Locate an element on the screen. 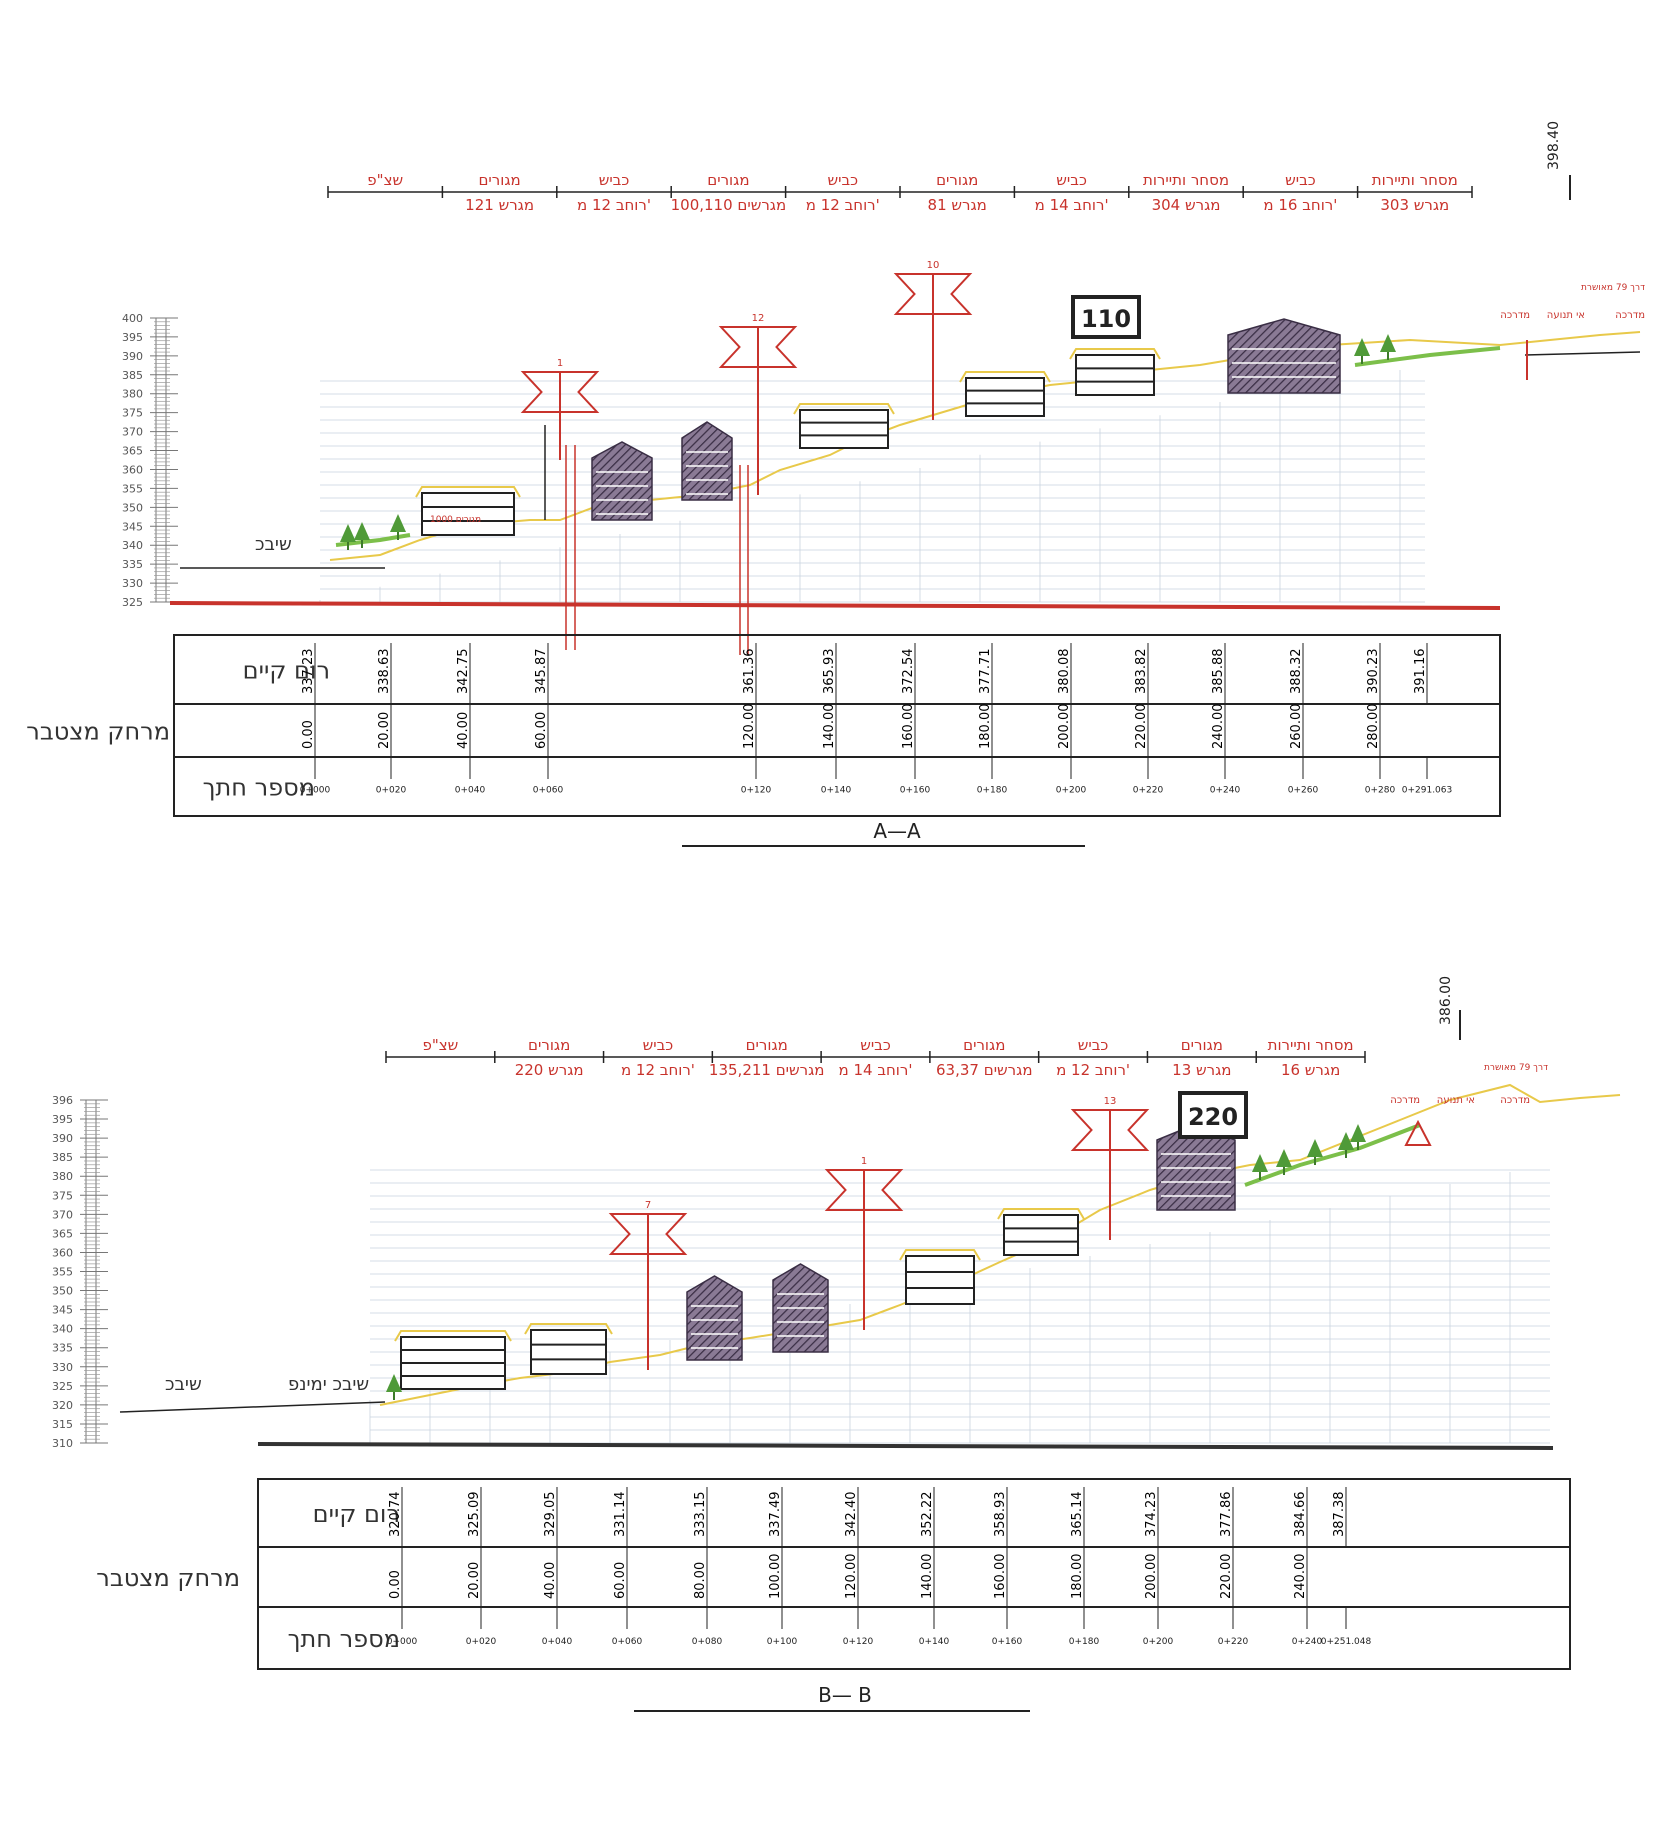 The width and height of the screenshot is (1663, 1830). section-a-grid is located at coordinates (872, 486).